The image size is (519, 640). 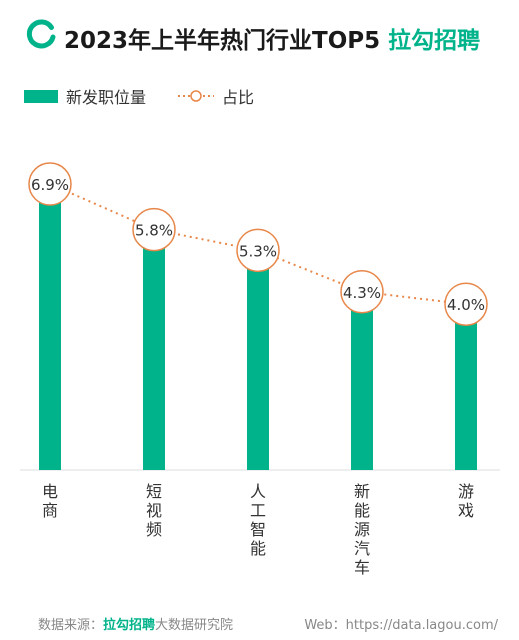 What do you see at coordinates (71, 625) in the screenshot?
I see `source-label: 数据来源：` at bounding box center [71, 625].